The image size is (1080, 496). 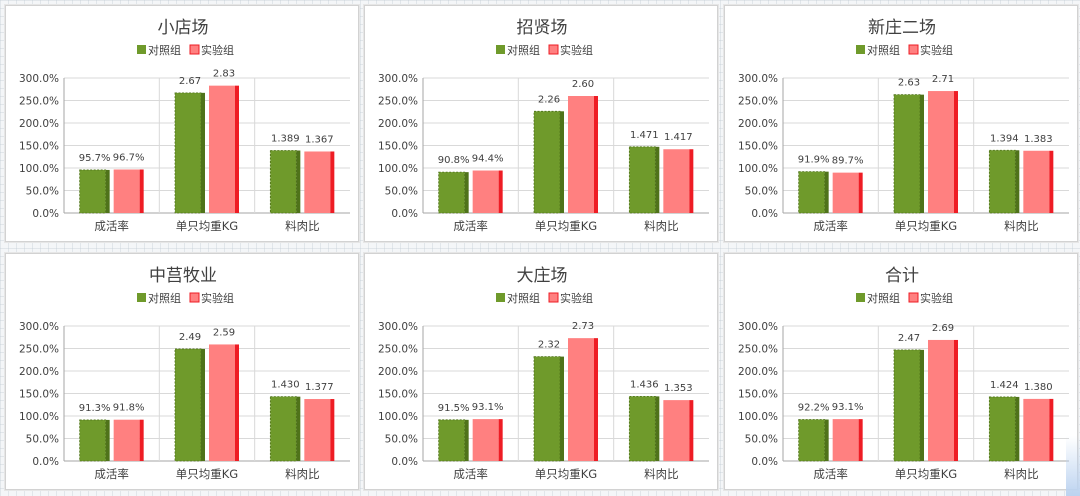 I want to click on data-label-experiment: 96.7%, so click(x=129, y=157).